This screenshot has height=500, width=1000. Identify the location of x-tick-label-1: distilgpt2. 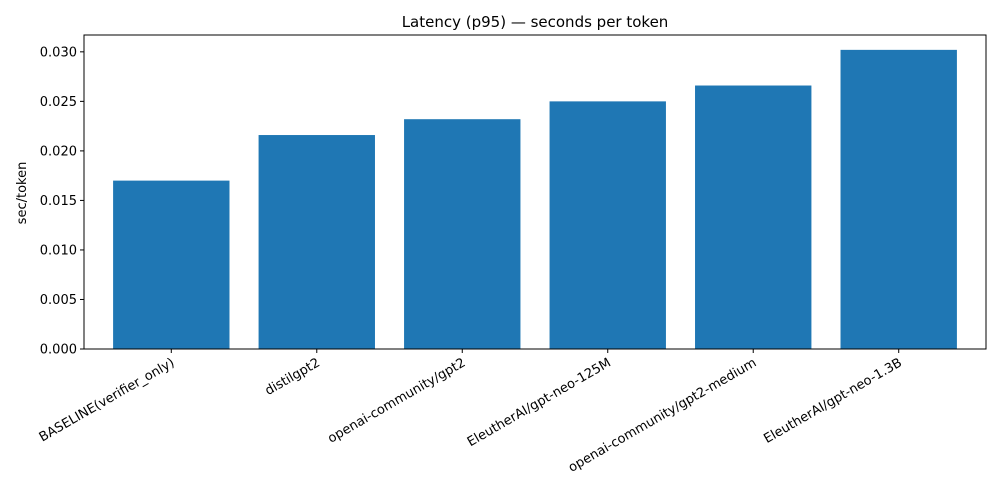
(293, 376).